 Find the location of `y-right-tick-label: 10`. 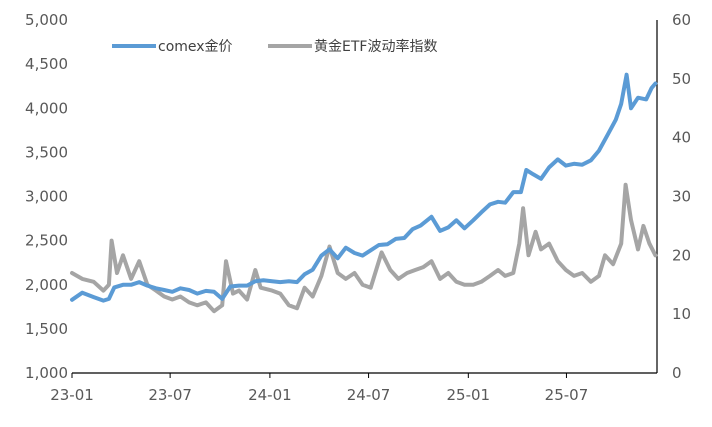

y-right-tick-label: 10 is located at coordinates (681, 314).